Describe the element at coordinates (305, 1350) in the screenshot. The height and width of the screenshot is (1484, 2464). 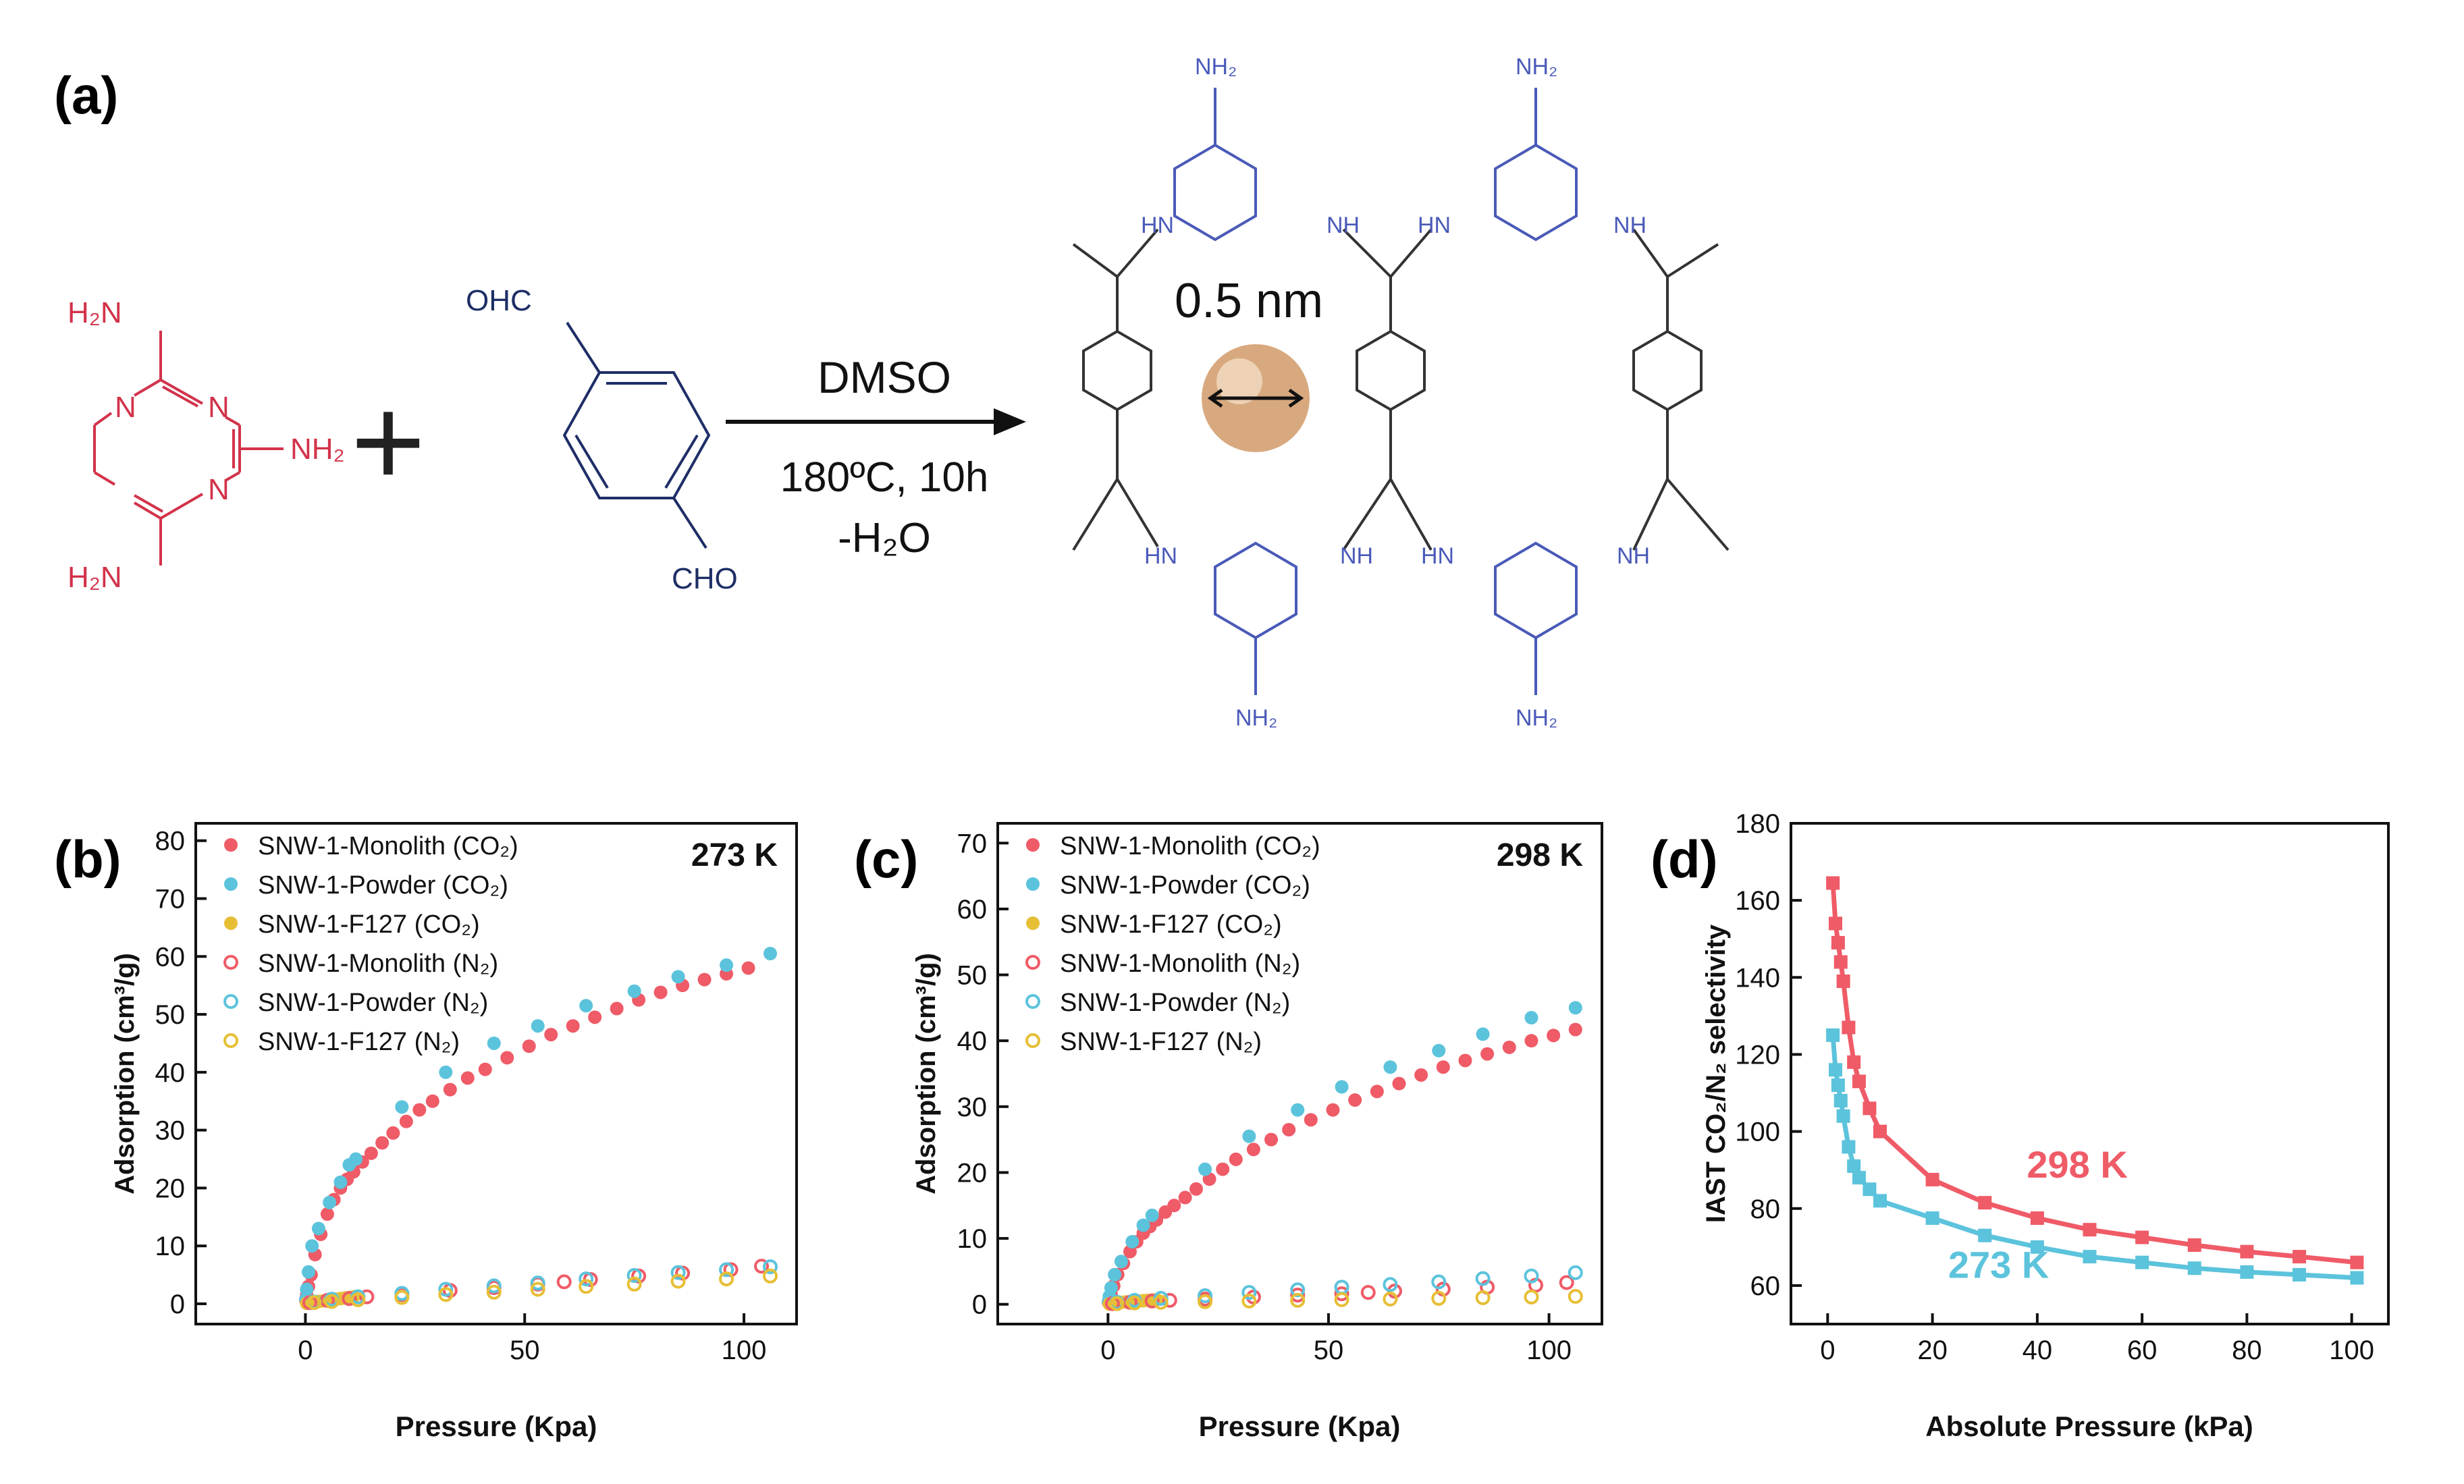
I see `chart-b-xtick-label: 0` at that location.